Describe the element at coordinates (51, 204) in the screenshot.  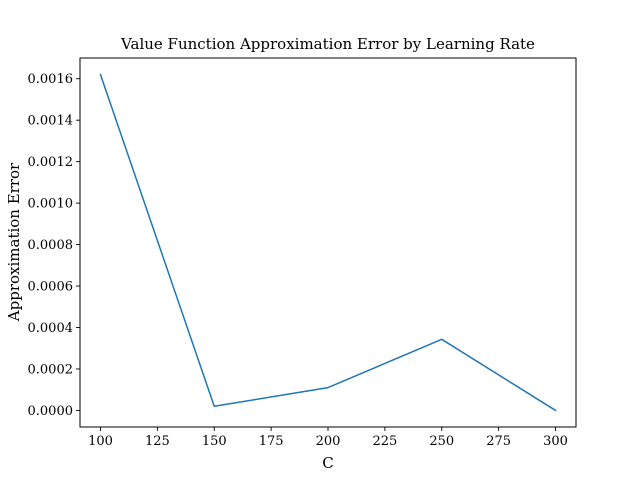
I see `y-tick-label: 0.0010` at that location.